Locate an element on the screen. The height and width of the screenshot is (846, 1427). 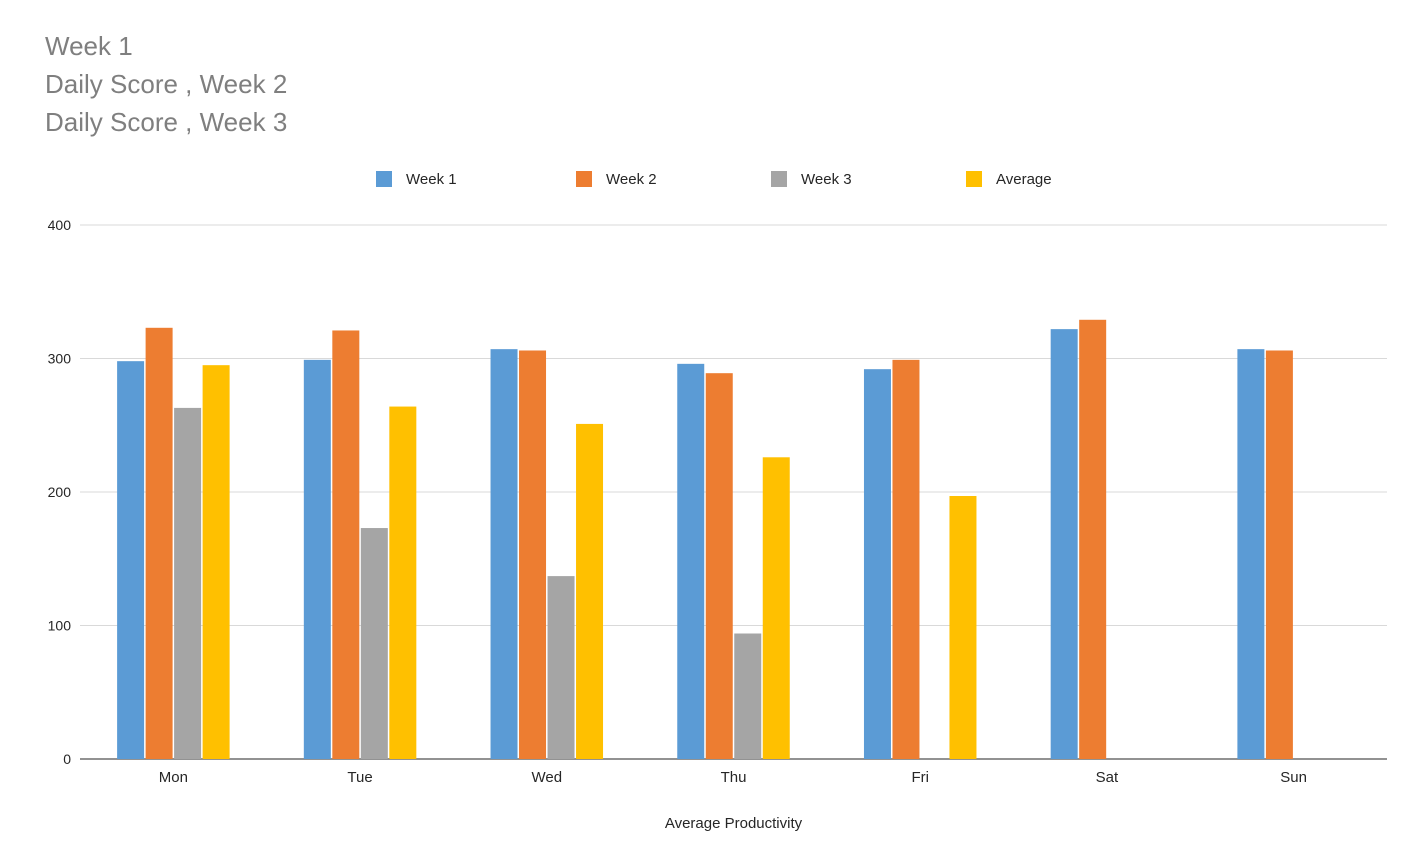
bar-week-2-fri is located at coordinates (906, 559).